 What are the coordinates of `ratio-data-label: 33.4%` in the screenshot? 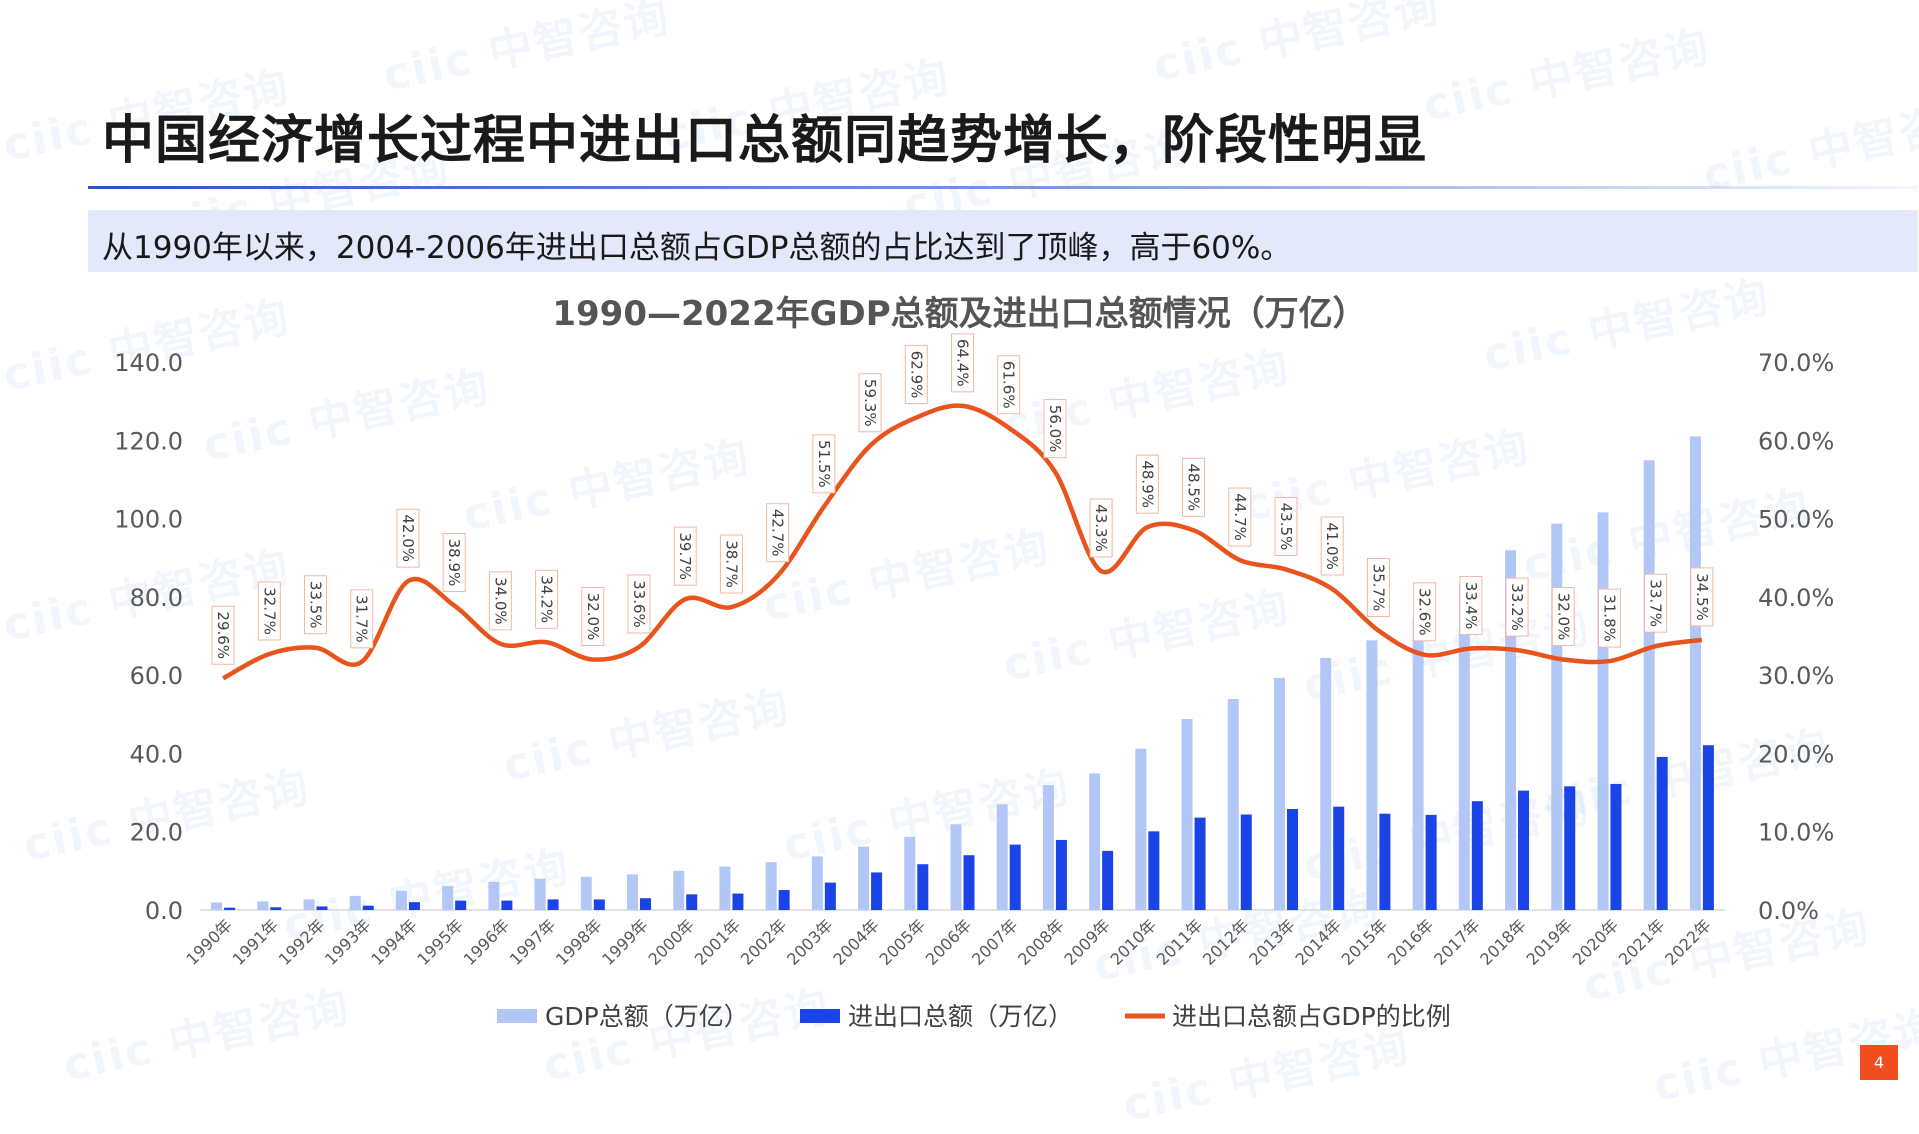 It's located at (1471, 606).